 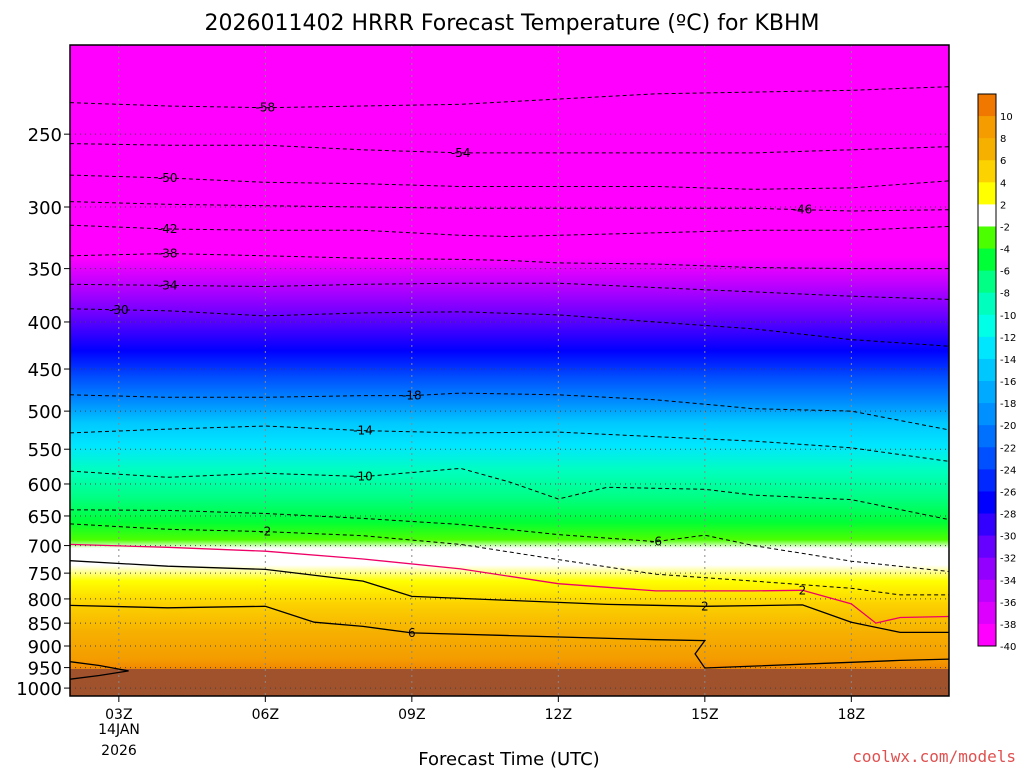 I want to click on y-tick-label: 300, so click(x=45, y=208).